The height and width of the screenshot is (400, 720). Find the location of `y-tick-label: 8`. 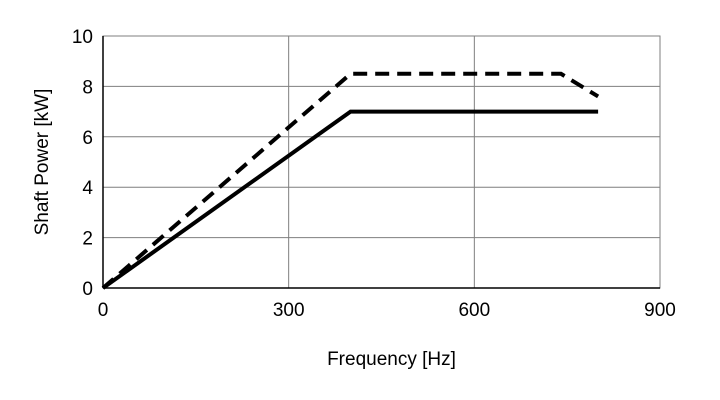

y-tick-label: 8 is located at coordinates (87, 87).